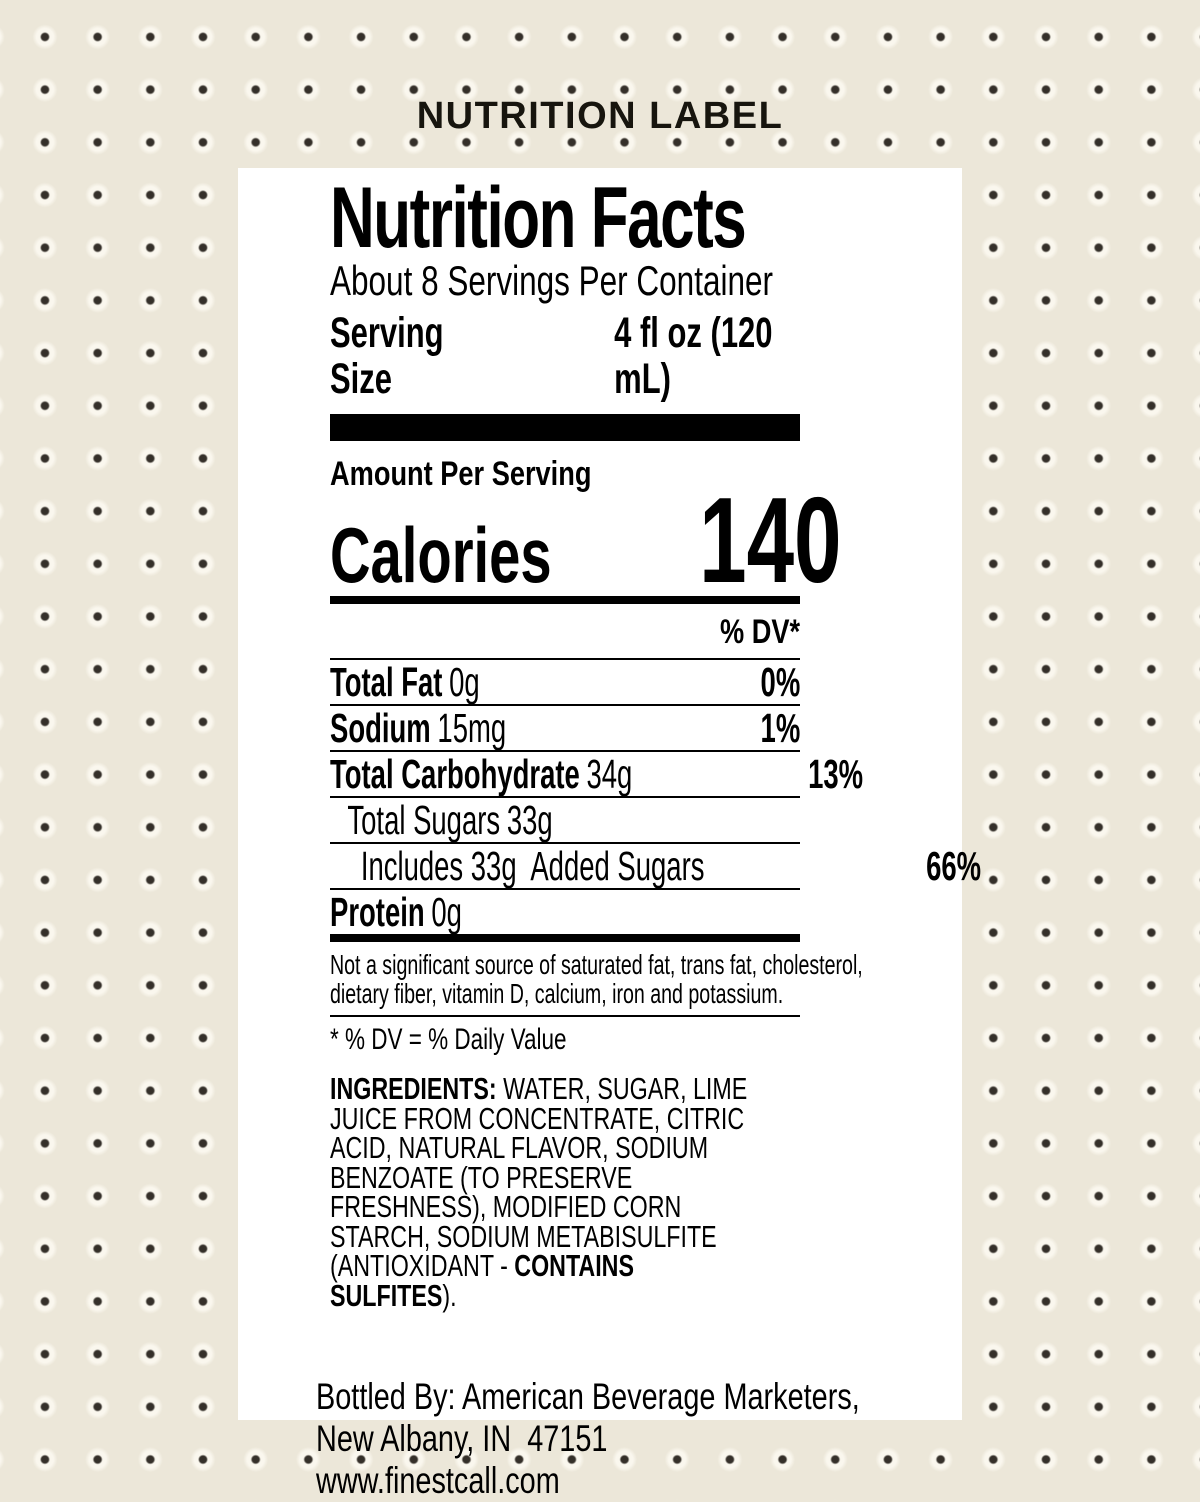  I want to click on table-row: Total Carbohydrate 34g 13%, so click(596, 773).